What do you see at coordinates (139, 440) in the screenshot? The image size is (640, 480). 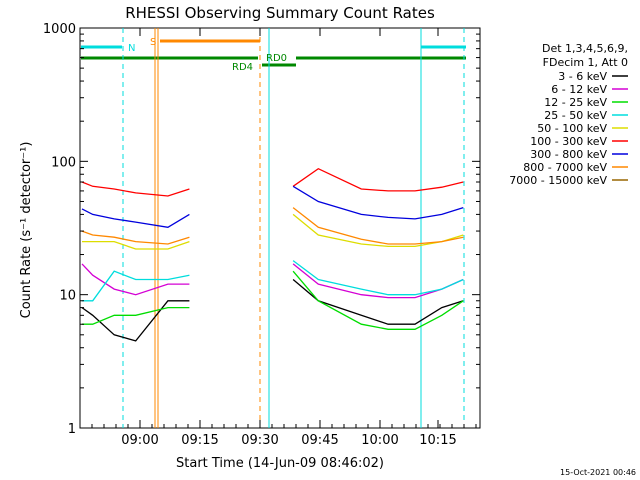 I see `x-tick-label: 09:00` at bounding box center [139, 440].